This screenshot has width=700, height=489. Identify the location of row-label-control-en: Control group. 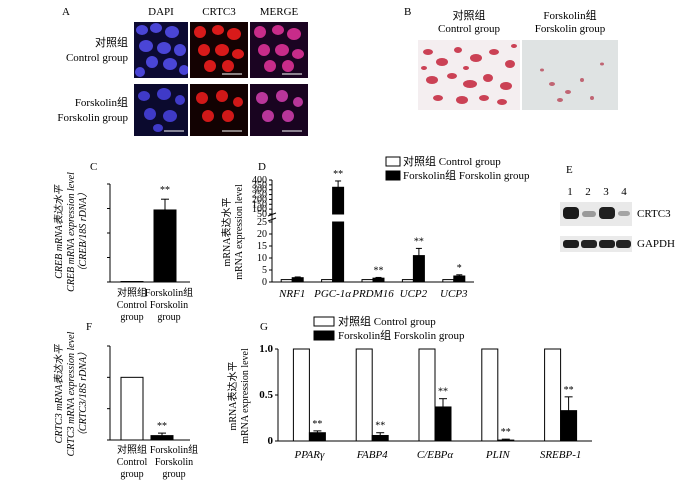
(96, 58).